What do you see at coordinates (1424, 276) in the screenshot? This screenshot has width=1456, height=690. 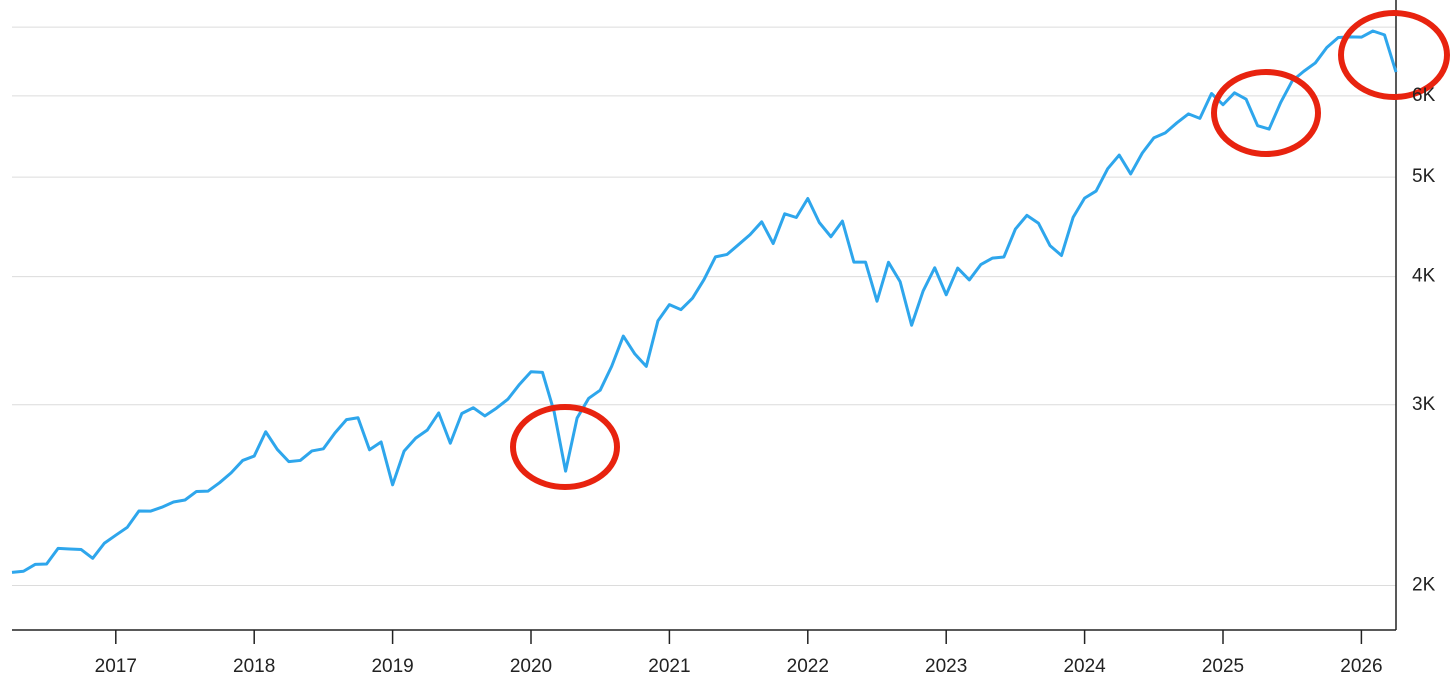 I see `y-tick-label: 4K` at bounding box center [1424, 276].